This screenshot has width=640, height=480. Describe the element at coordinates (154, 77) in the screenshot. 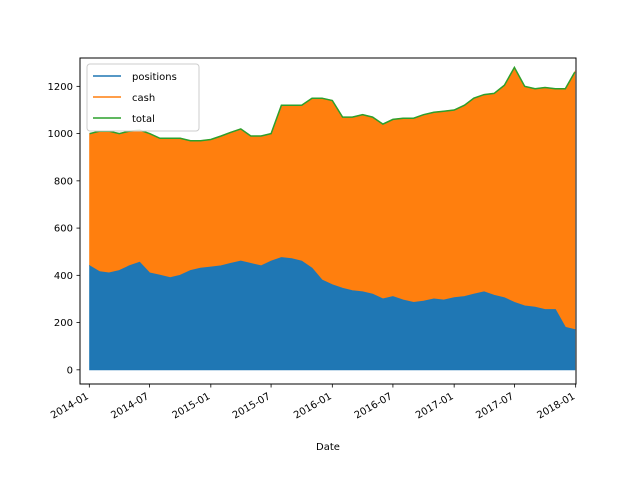

I see `legend-label-positions: positions` at that location.